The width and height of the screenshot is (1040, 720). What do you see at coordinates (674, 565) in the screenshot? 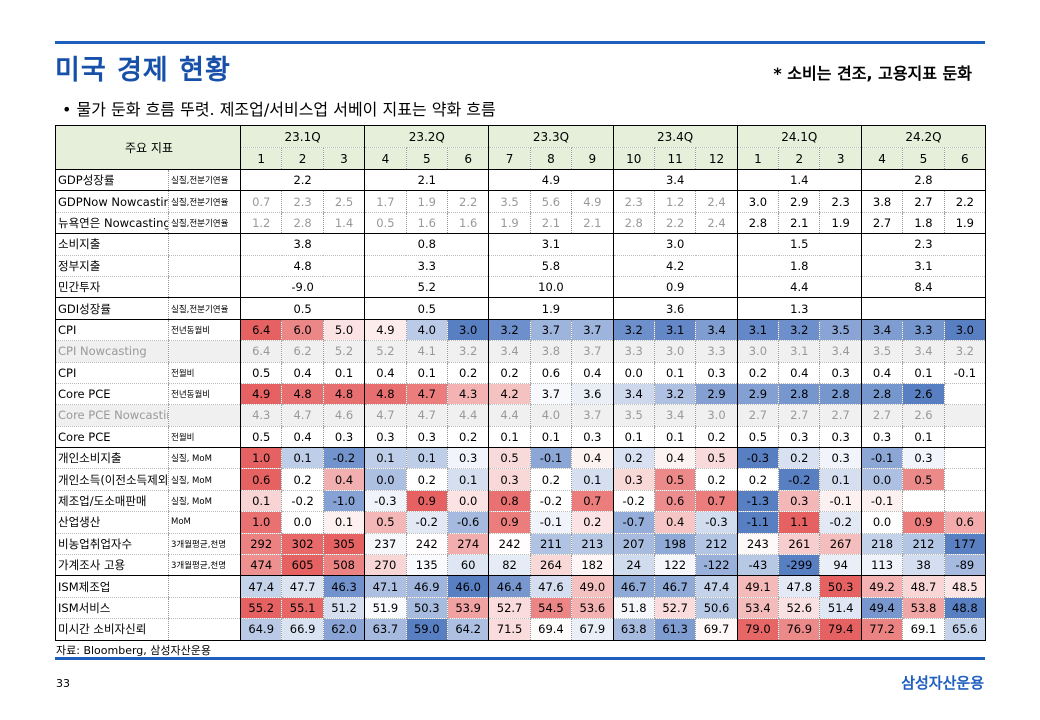
I see `cell: 122` at bounding box center [674, 565].